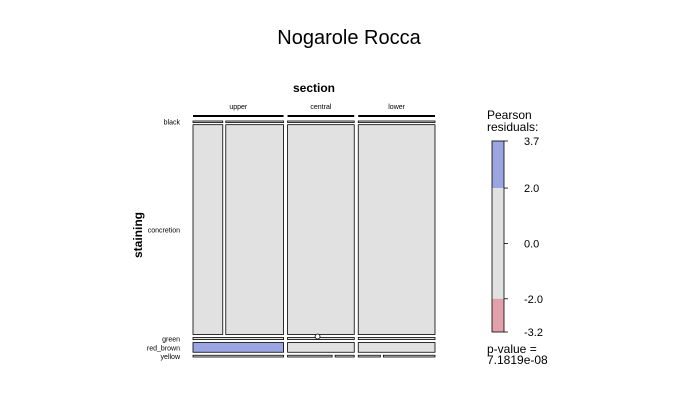 This screenshot has width=700, height=405. I want to click on tile-upper-red-brown, so click(238, 347).